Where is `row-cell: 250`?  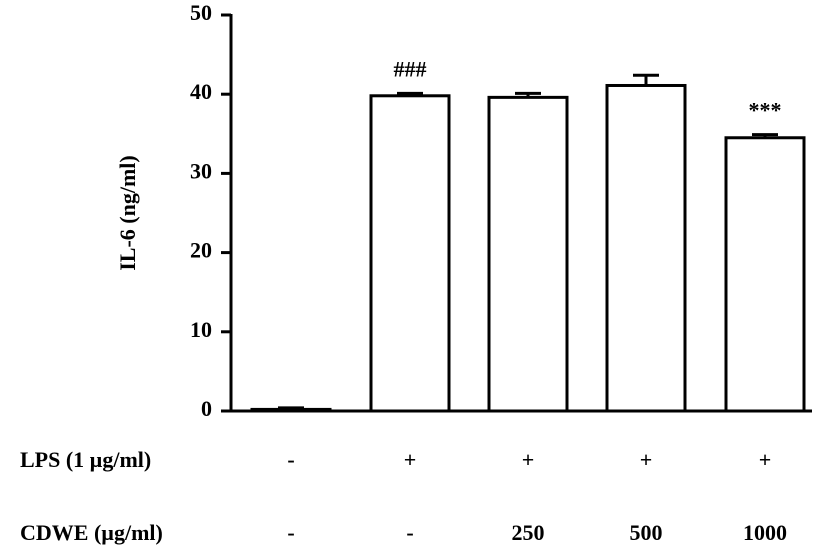
row-cell: 250 is located at coordinates (528, 532).